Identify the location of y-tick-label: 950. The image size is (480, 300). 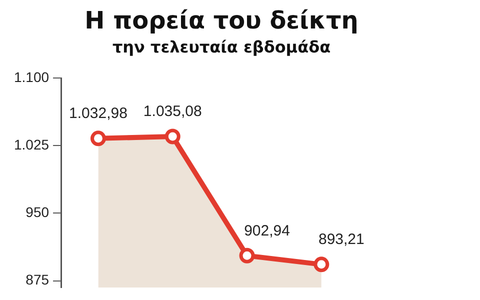
(38, 212).